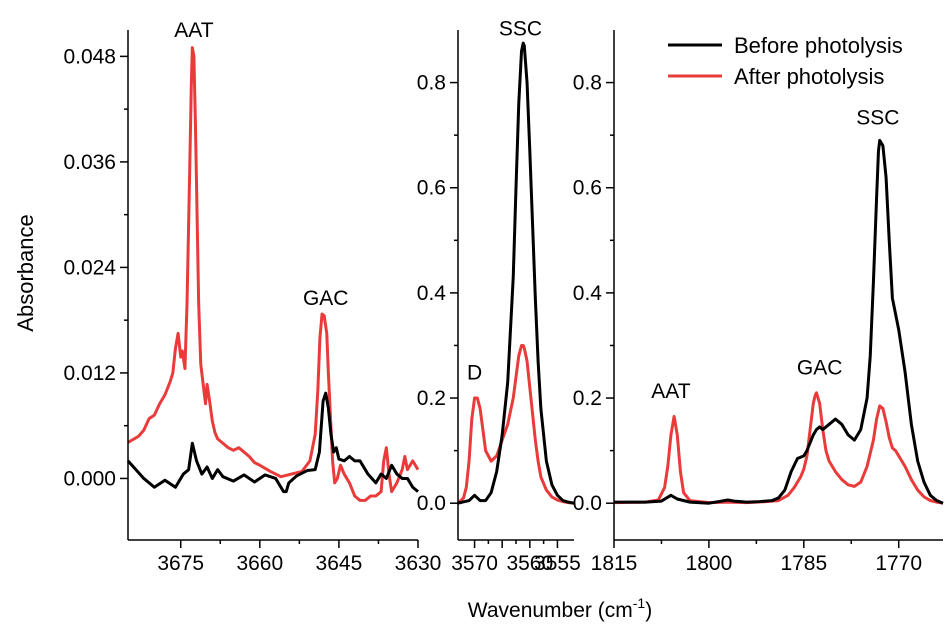  Describe the element at coordinates (432, 293) in the screenshot. I see `y-tick-label-middle: 0.4` at that location.